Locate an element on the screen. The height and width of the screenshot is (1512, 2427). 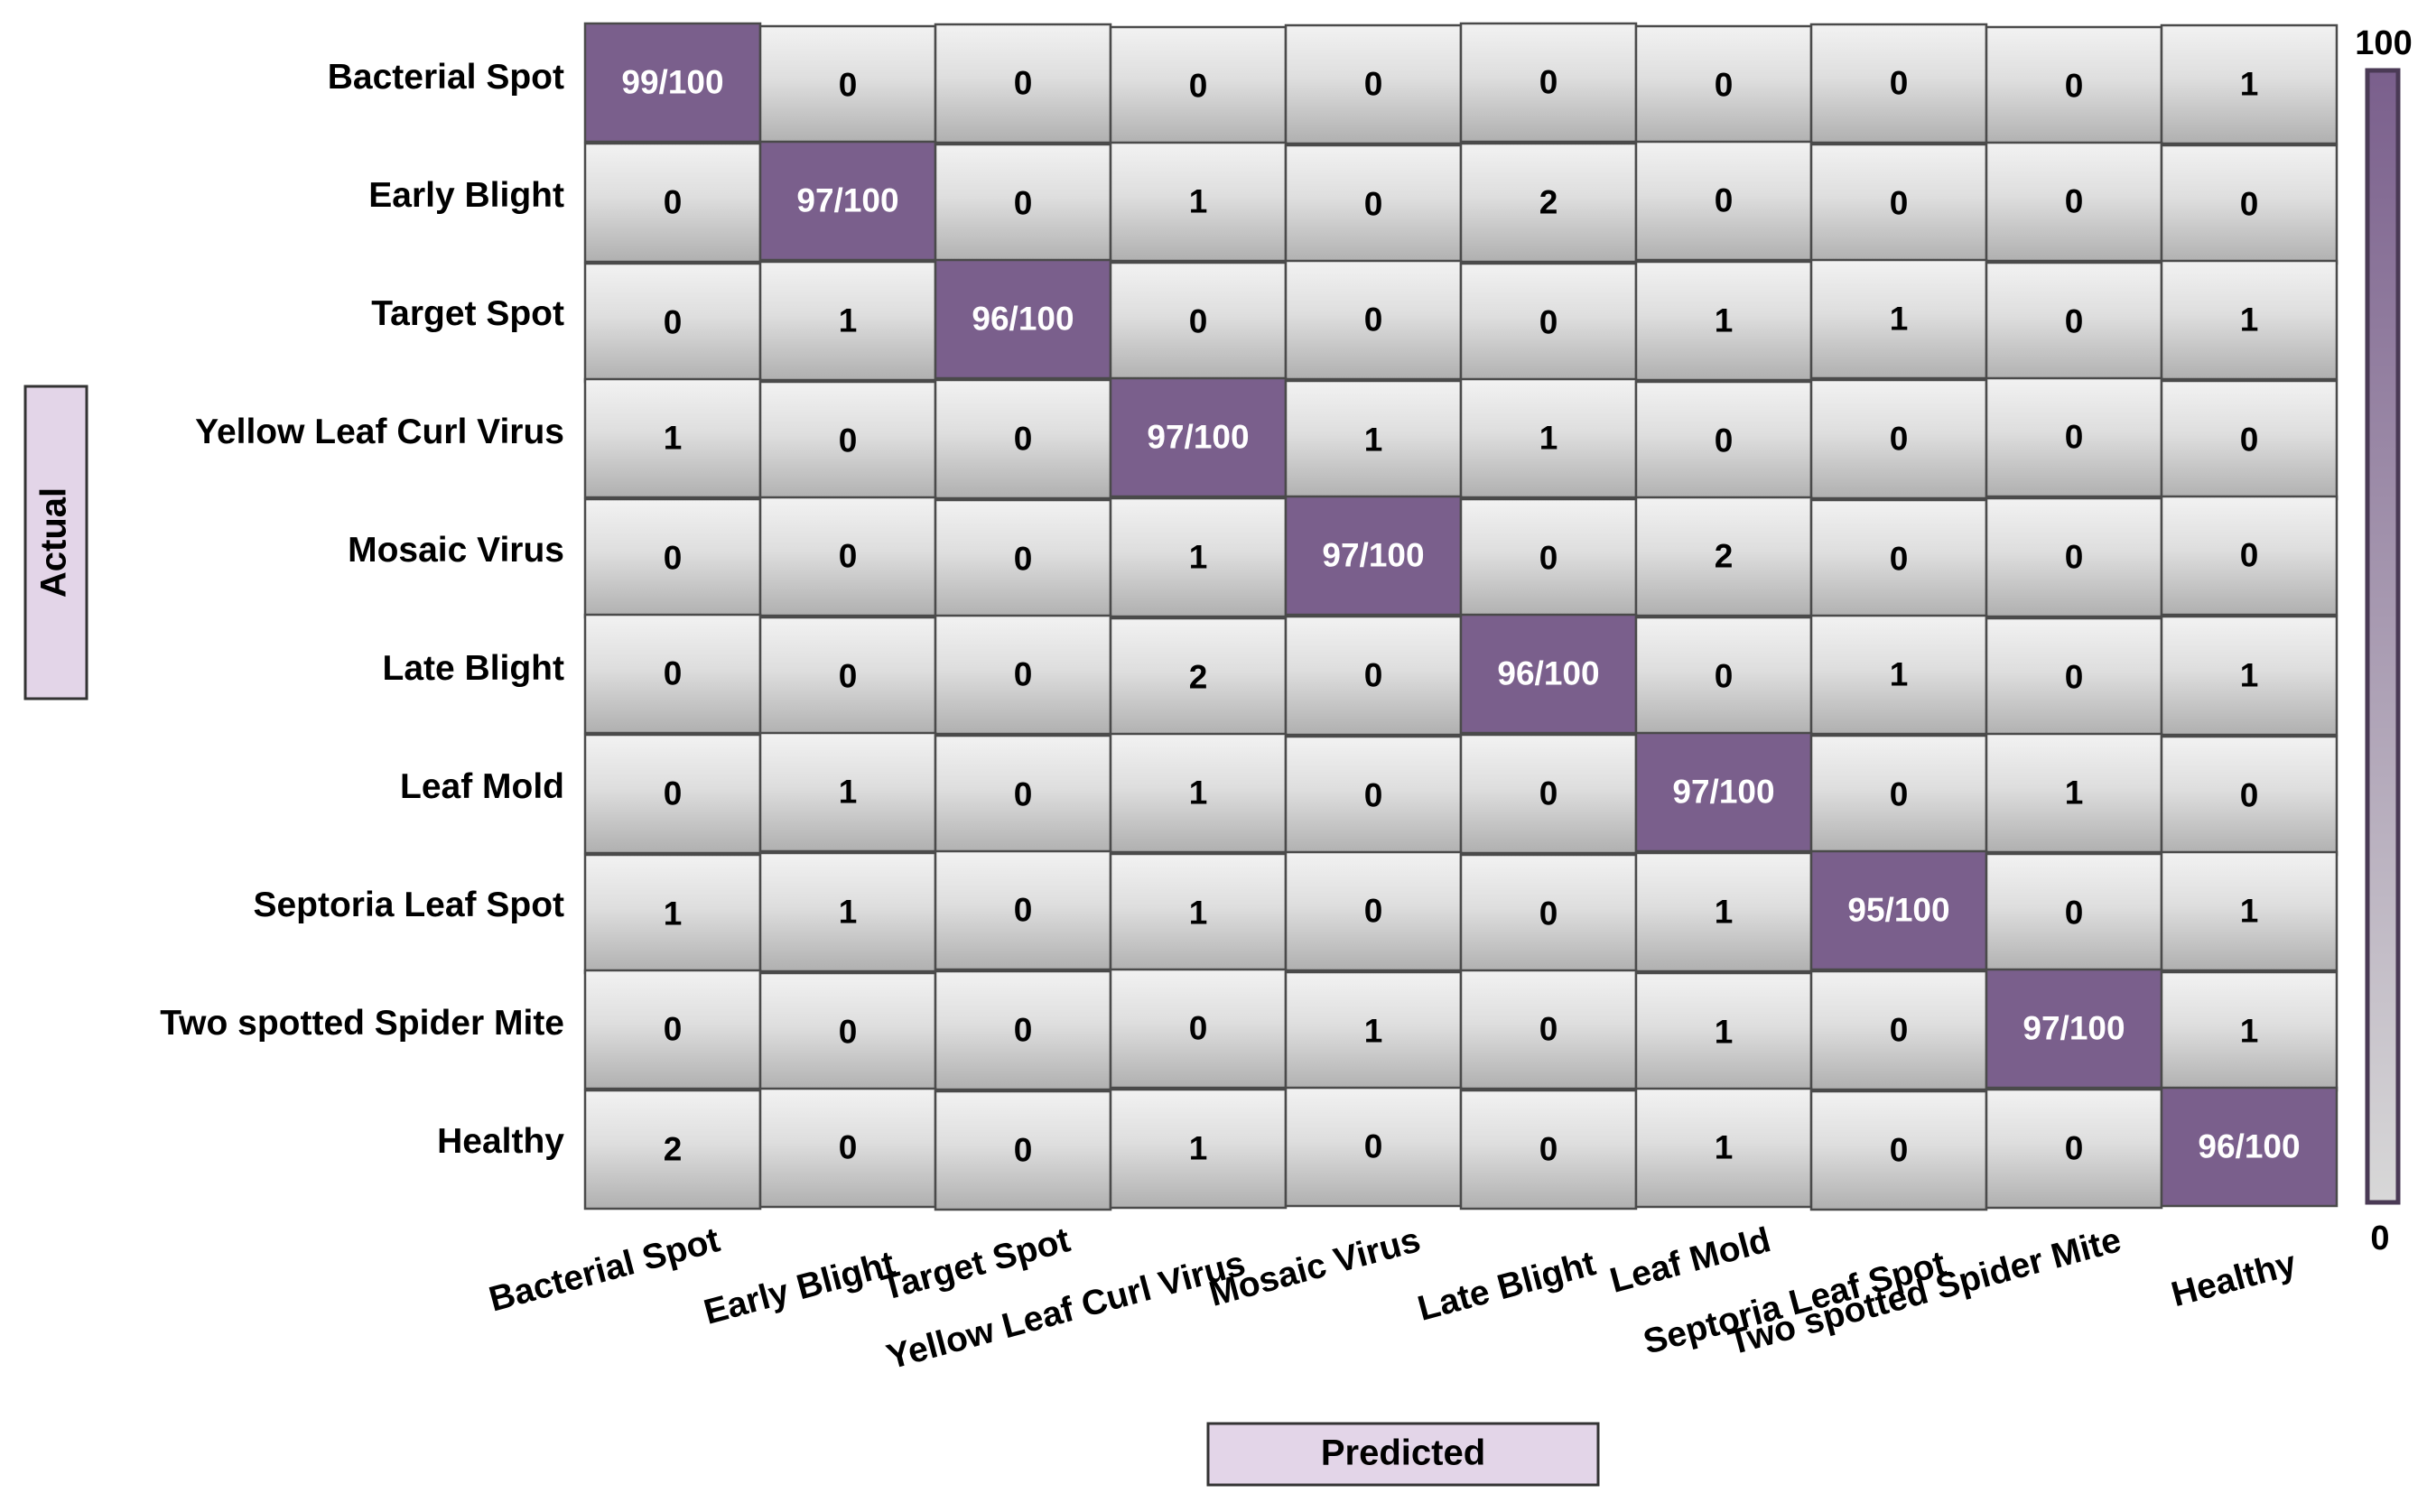
matrix-cell-value-r5-c5: 96/100 is located at coordinates (1548, 672).